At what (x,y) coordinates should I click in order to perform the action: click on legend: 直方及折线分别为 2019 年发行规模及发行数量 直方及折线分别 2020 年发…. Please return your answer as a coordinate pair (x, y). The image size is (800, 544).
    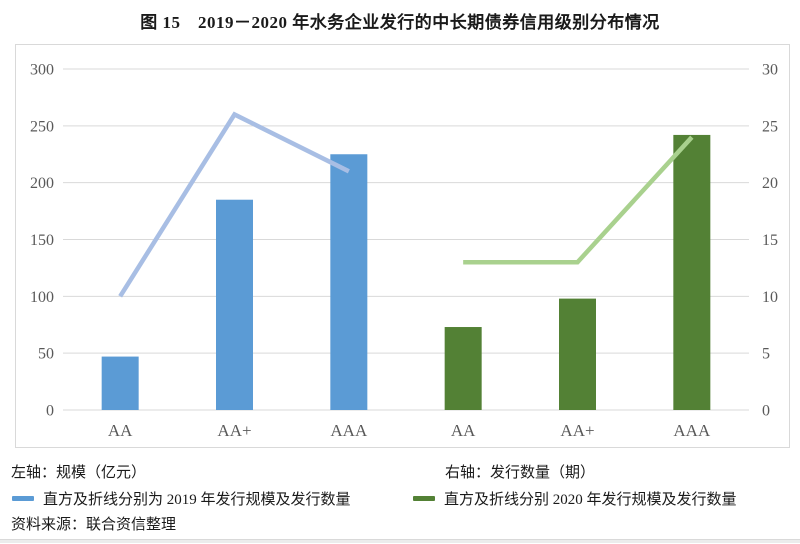
    Looking at the image, I should click on (400, 498).